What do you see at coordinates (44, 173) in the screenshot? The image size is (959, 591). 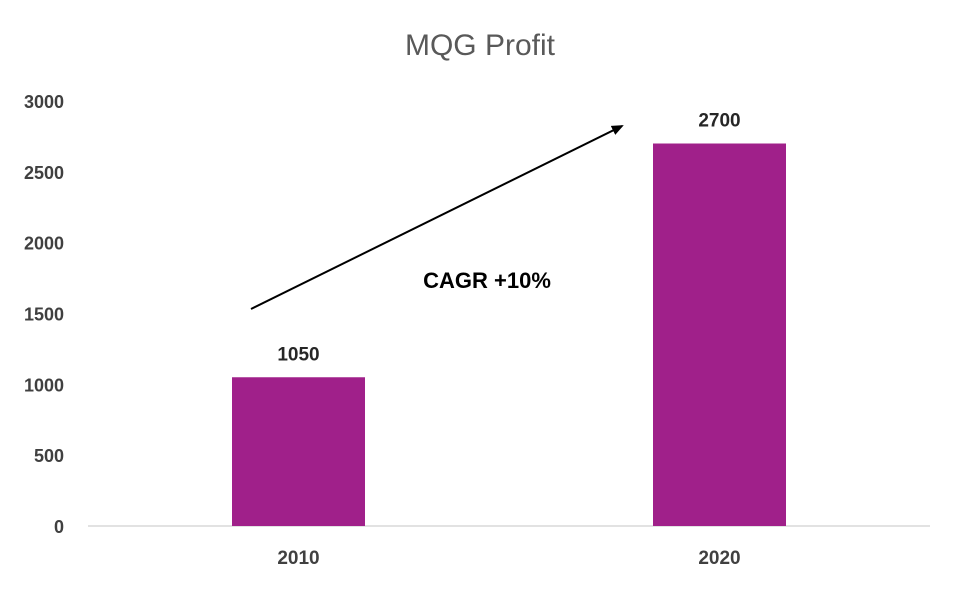 I see `y-tick-label: 2500` at bounding box center [44, 173].